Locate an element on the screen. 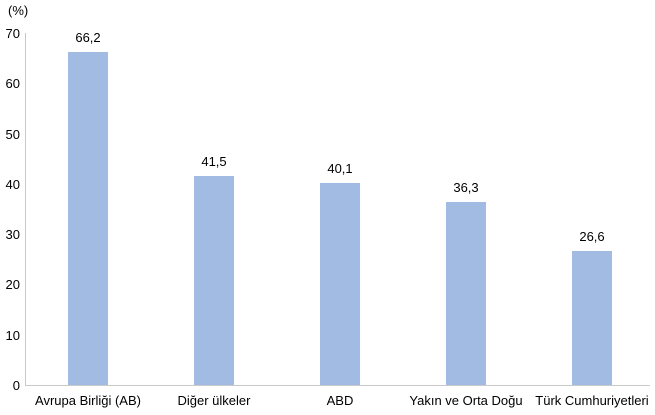 This screenshot has height=415, width=655. y-axis-unit-label: (%) is located at coordinates (18, 10).